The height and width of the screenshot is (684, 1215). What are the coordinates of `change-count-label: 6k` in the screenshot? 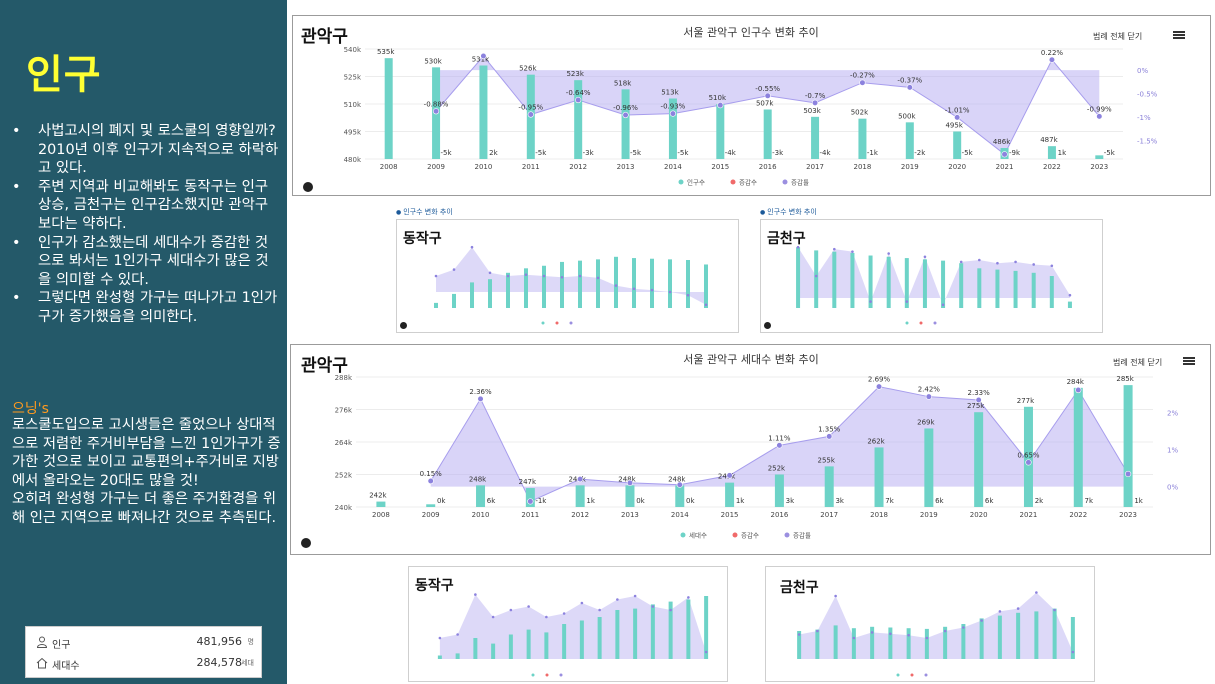 It's located at (491, 501).